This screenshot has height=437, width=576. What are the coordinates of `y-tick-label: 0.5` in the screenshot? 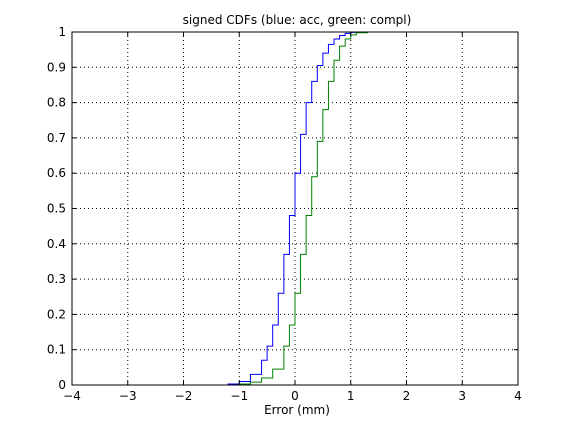 It's located at (56, 209).